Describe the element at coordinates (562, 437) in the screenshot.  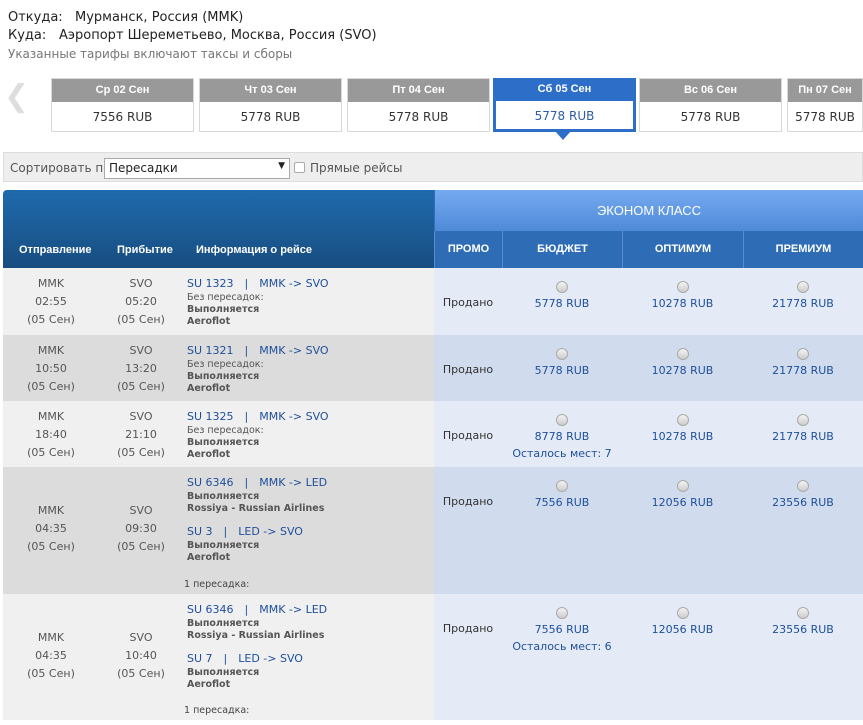
I see `fare-option: 8778 RUB Осталось мест: 7` at that location.